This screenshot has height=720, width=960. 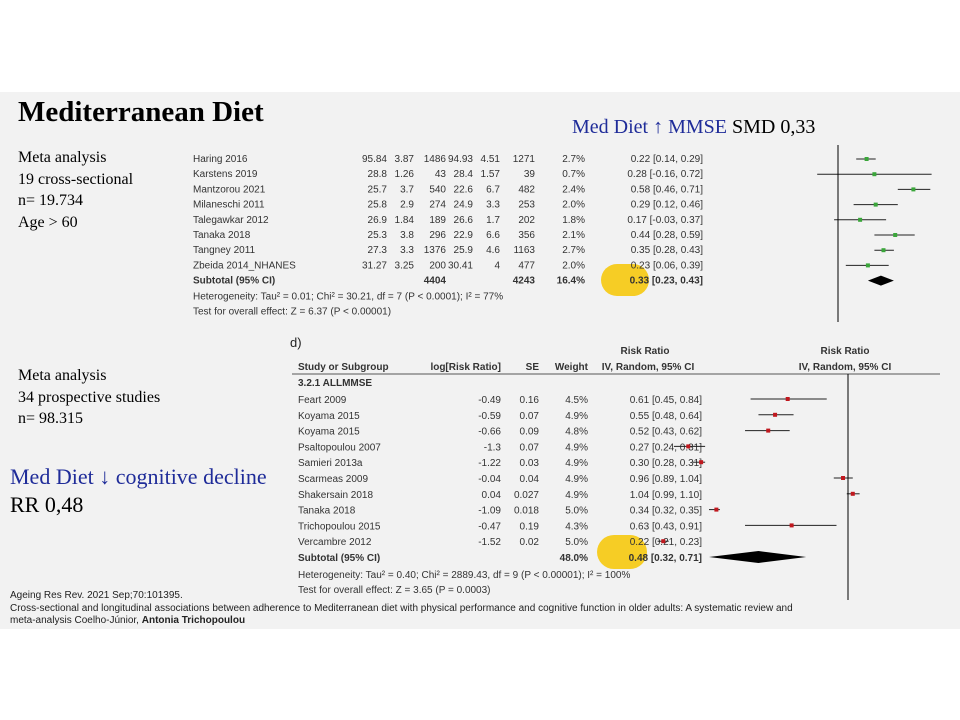 I want to click on se-label: 0.018, so click(x=526, y=511).